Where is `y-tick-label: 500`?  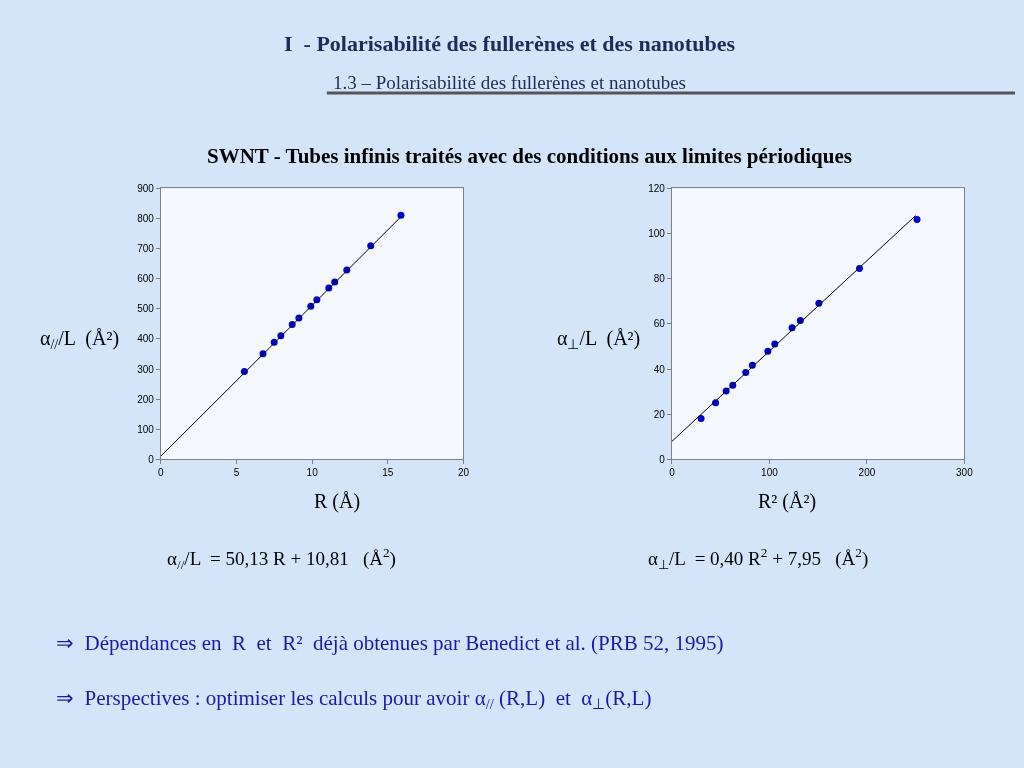 y-tick-label: 500 is located at coordinates (146, 309).